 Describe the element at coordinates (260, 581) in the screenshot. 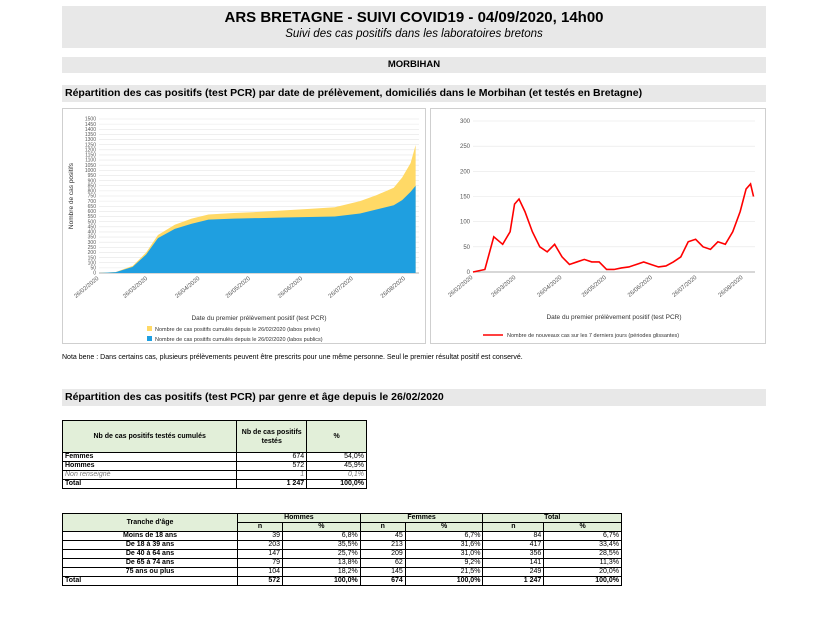

I see `cell: 572` at that location.